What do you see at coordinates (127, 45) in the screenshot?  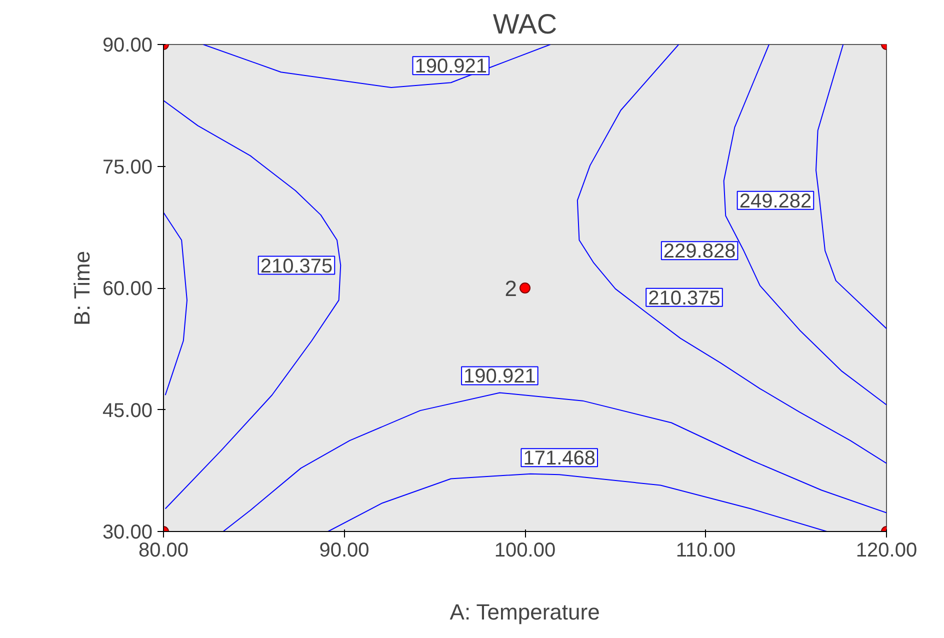 I see `y-tick-label: 90.00` at bounding box center [127, 45].